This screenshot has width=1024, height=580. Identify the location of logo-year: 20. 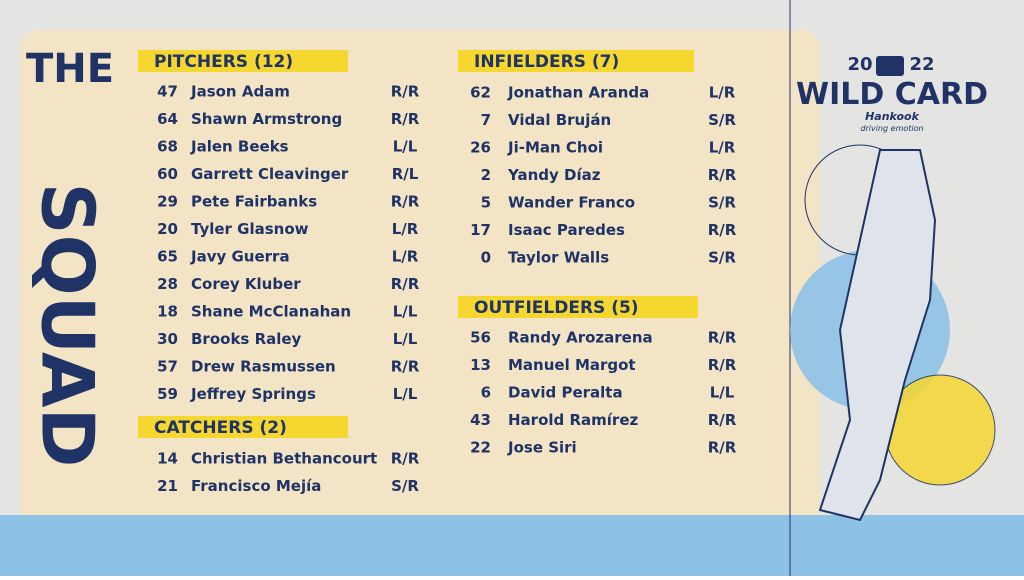
(859, 64).